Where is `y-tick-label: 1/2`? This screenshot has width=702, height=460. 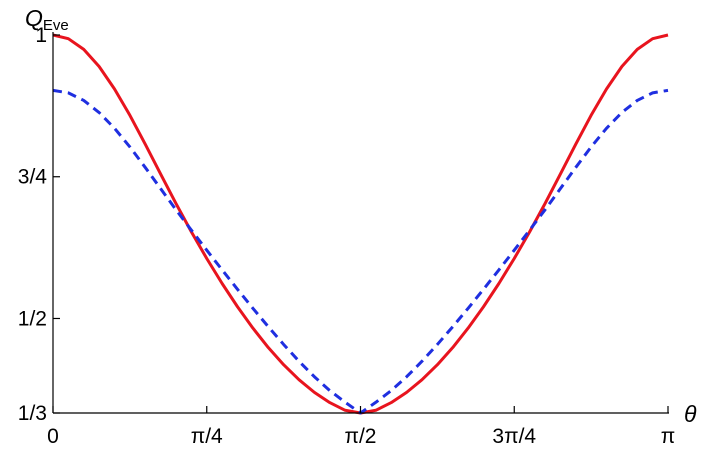 y-tick-label: 1/2 is located at coordinates (32, 318).